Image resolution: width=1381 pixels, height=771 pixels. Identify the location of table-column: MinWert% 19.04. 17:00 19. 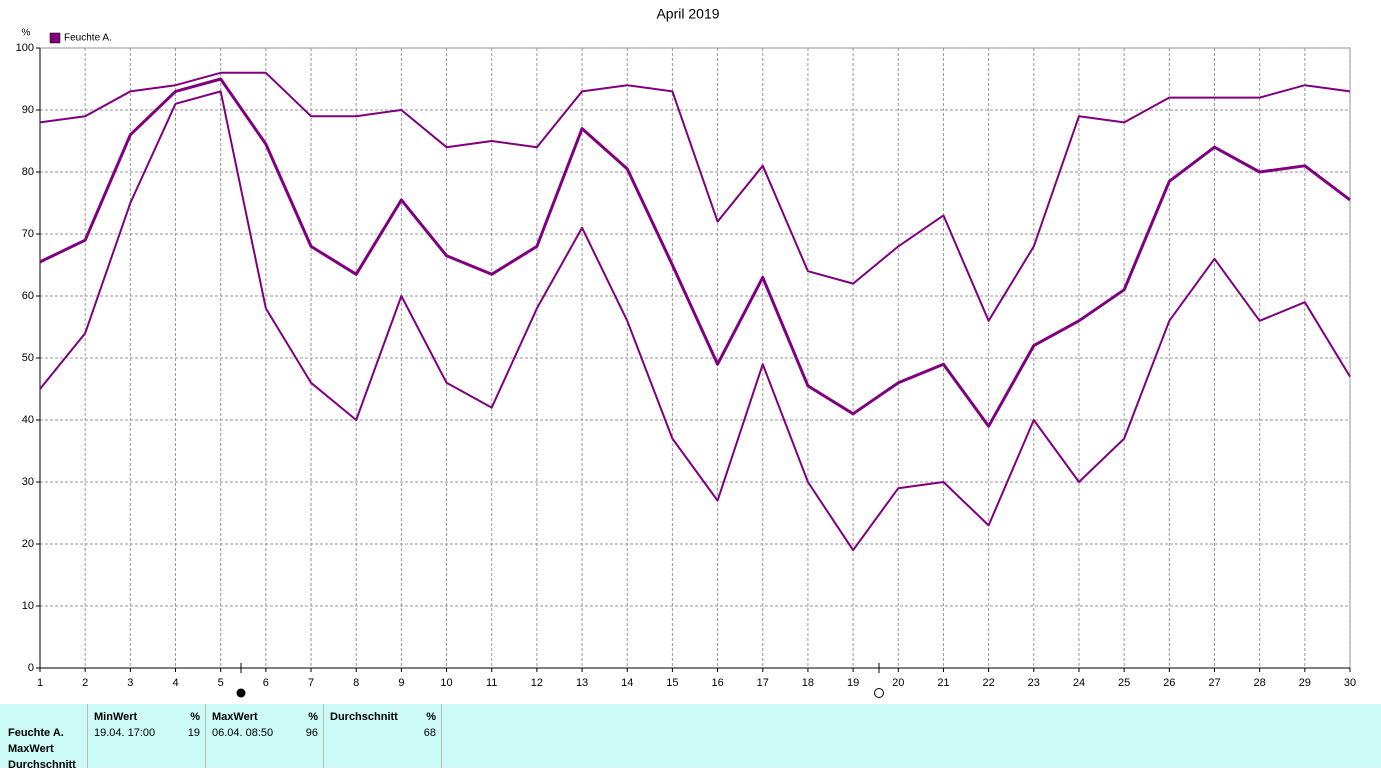
(146, 736).